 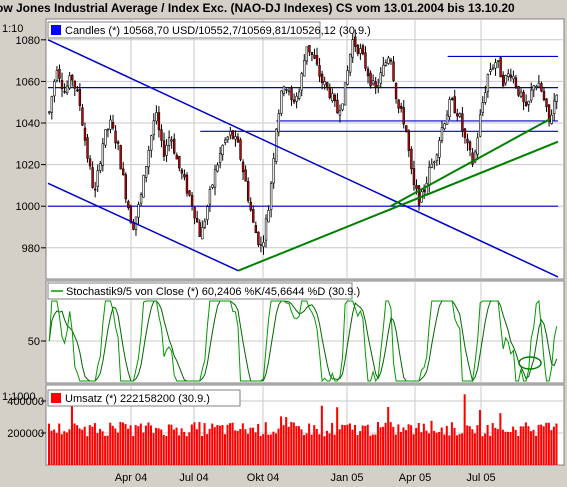 I want to click on volume-legend-swatch, so click(x=56, y=398).